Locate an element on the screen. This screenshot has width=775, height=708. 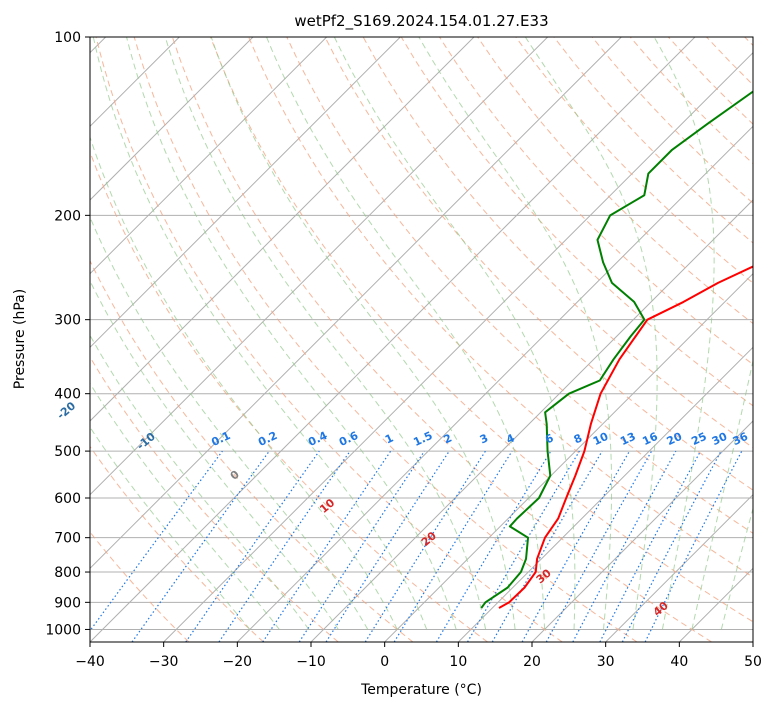
mixing-ratio-label: 20 is located at coordinates (675, 439).